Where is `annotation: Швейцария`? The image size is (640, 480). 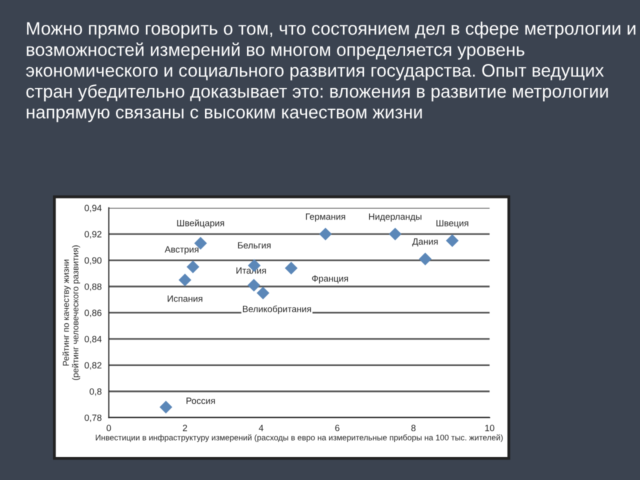
annotation: Швейцария is located at coordinates (200, 224).